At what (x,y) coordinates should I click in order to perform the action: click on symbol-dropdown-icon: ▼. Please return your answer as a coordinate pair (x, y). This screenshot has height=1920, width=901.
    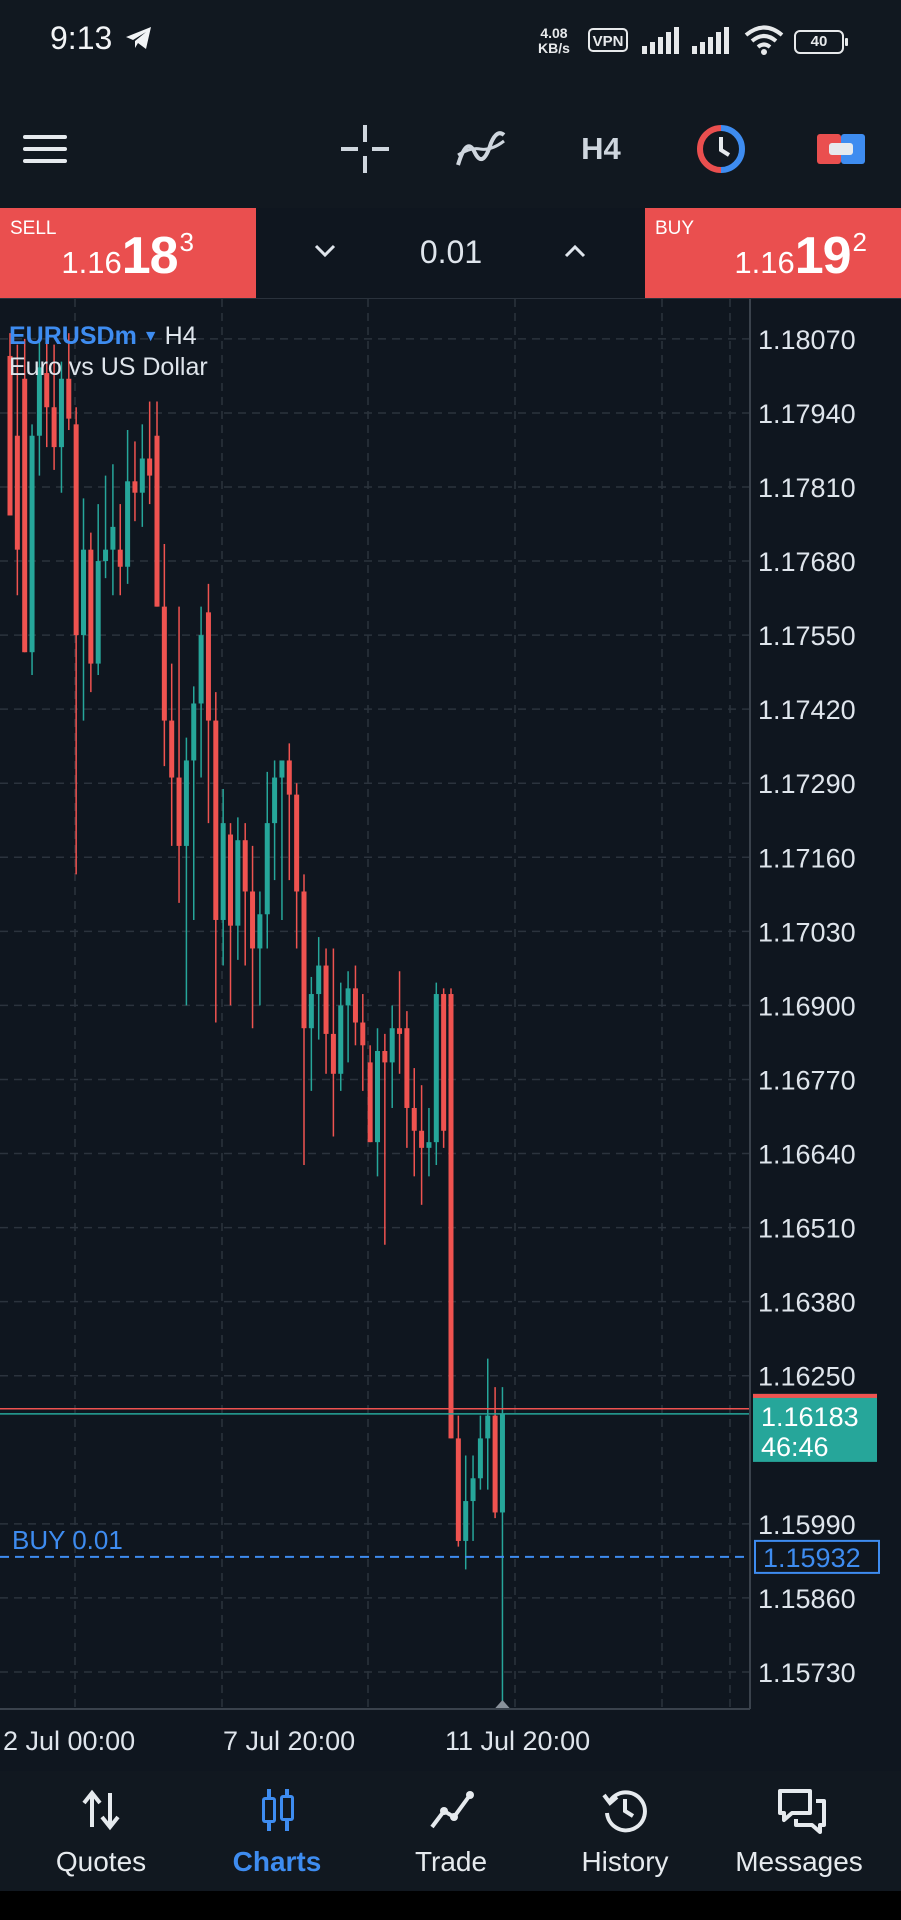
    Looking at the image, I should click on (150, 336).